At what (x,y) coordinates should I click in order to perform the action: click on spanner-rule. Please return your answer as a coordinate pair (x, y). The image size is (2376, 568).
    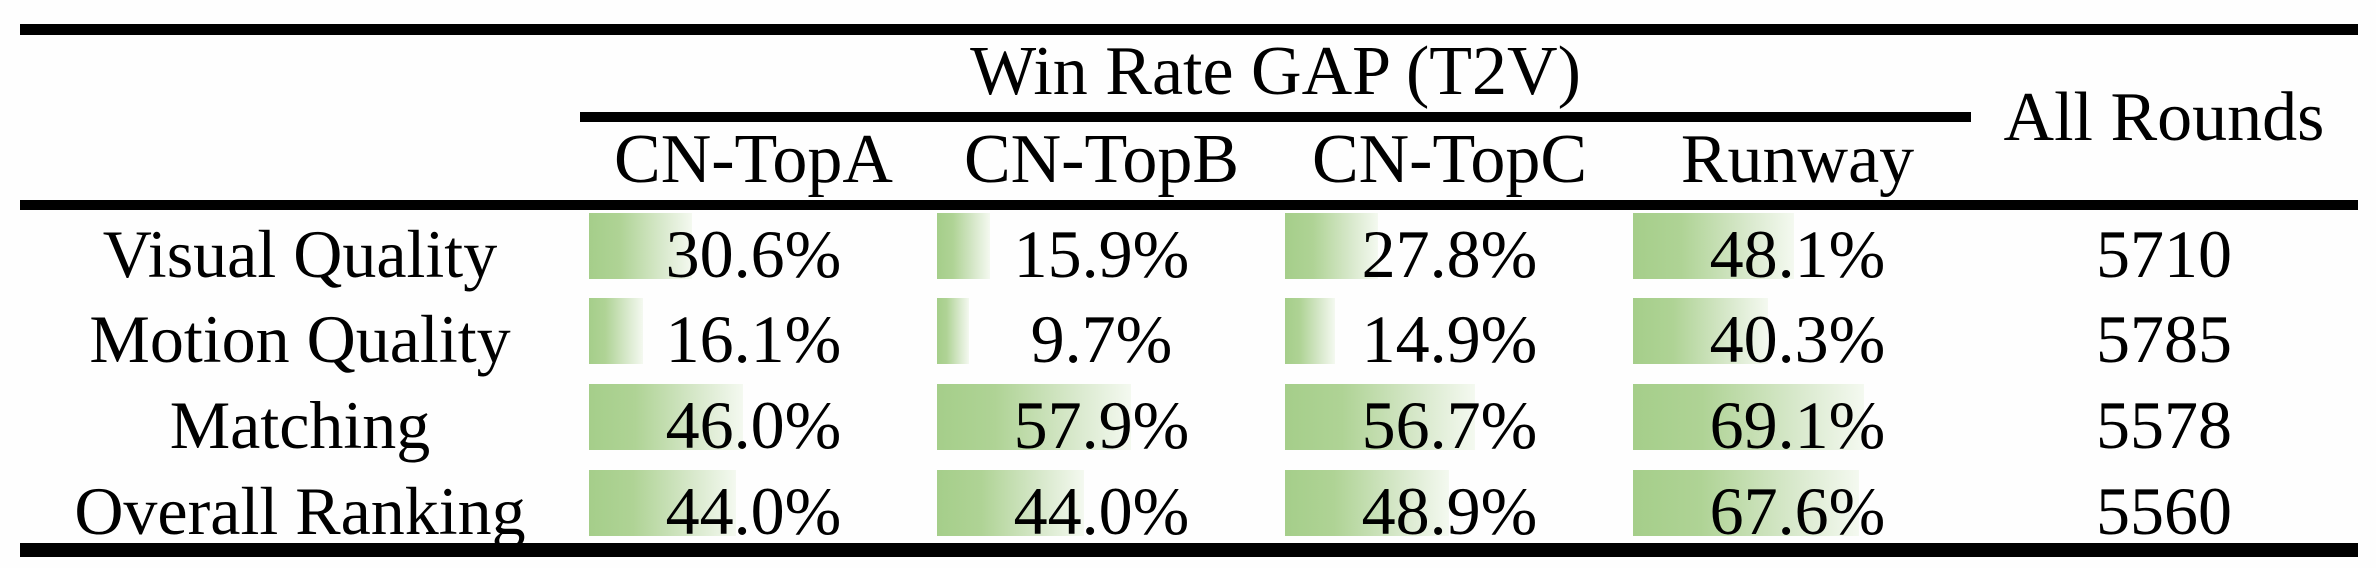
    Looking at the image, I should click on (1275, 117).